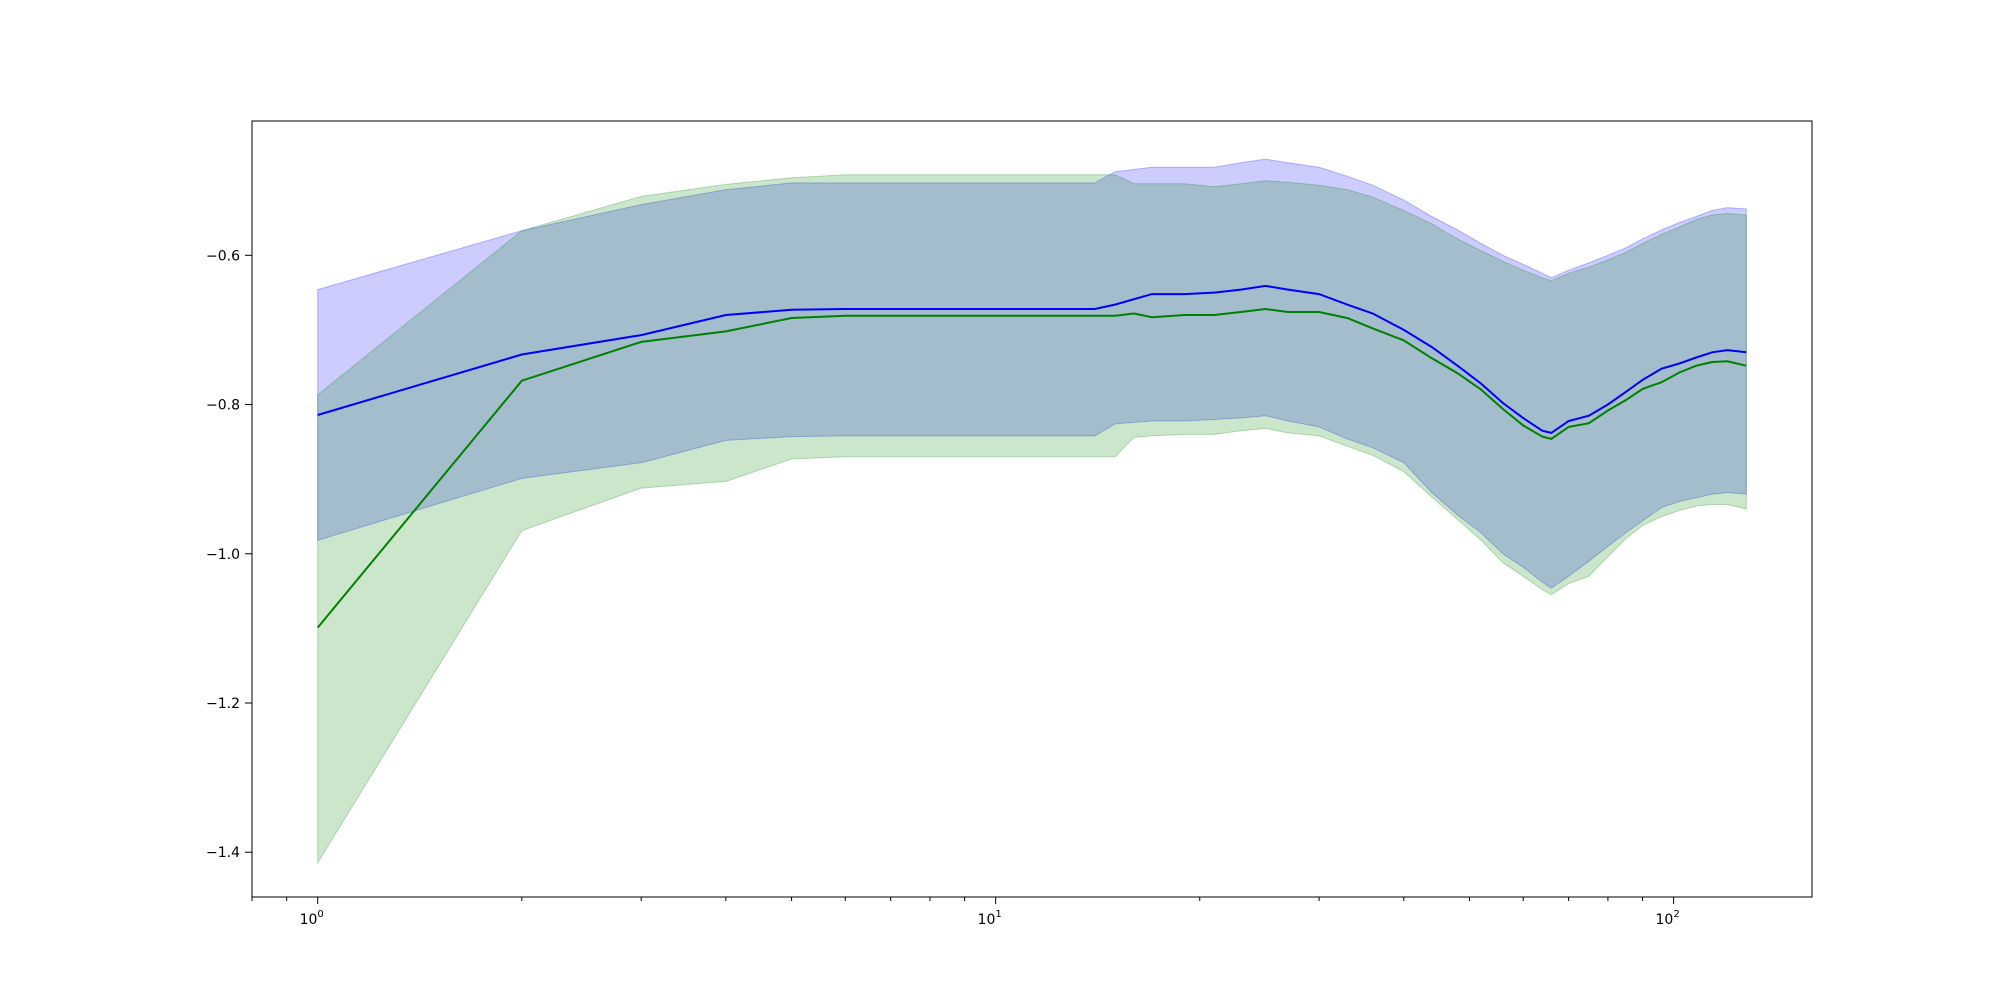  Describe the element at coordinates (1032, 359) in the screenshot. I see `series-1-line` at that location.